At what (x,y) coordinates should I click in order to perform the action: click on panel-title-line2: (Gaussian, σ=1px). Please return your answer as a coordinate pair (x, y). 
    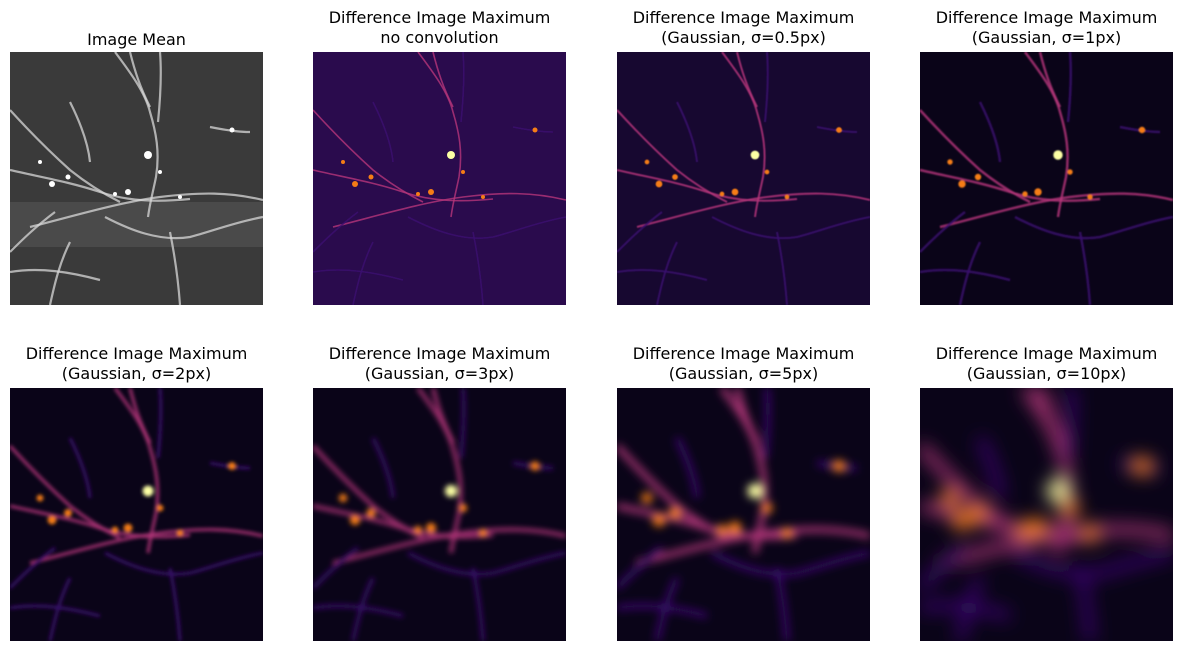
    Looking at the image, I should click on (1046, 37).